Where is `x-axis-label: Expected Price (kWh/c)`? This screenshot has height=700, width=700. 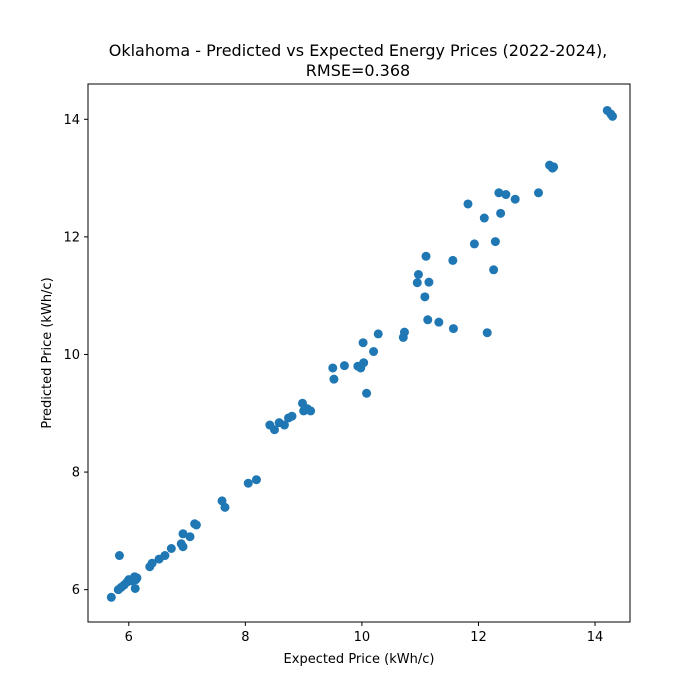
x-axis-label: Expected Price (kWh/c) is located at coordinates (359, 659).